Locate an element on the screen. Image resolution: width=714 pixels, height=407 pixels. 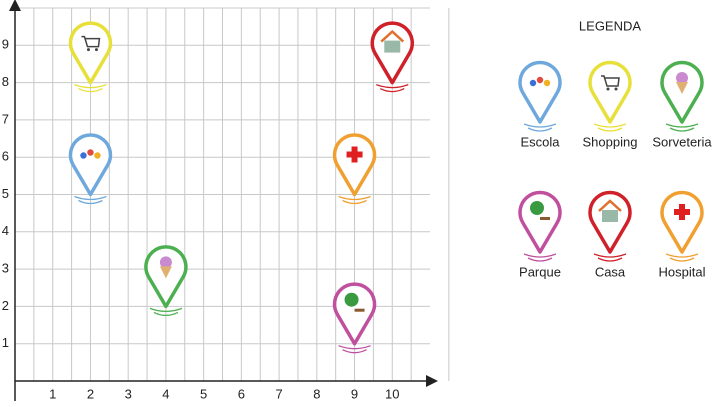
x-tick-label: 2 is located at coordinates (90, 393).